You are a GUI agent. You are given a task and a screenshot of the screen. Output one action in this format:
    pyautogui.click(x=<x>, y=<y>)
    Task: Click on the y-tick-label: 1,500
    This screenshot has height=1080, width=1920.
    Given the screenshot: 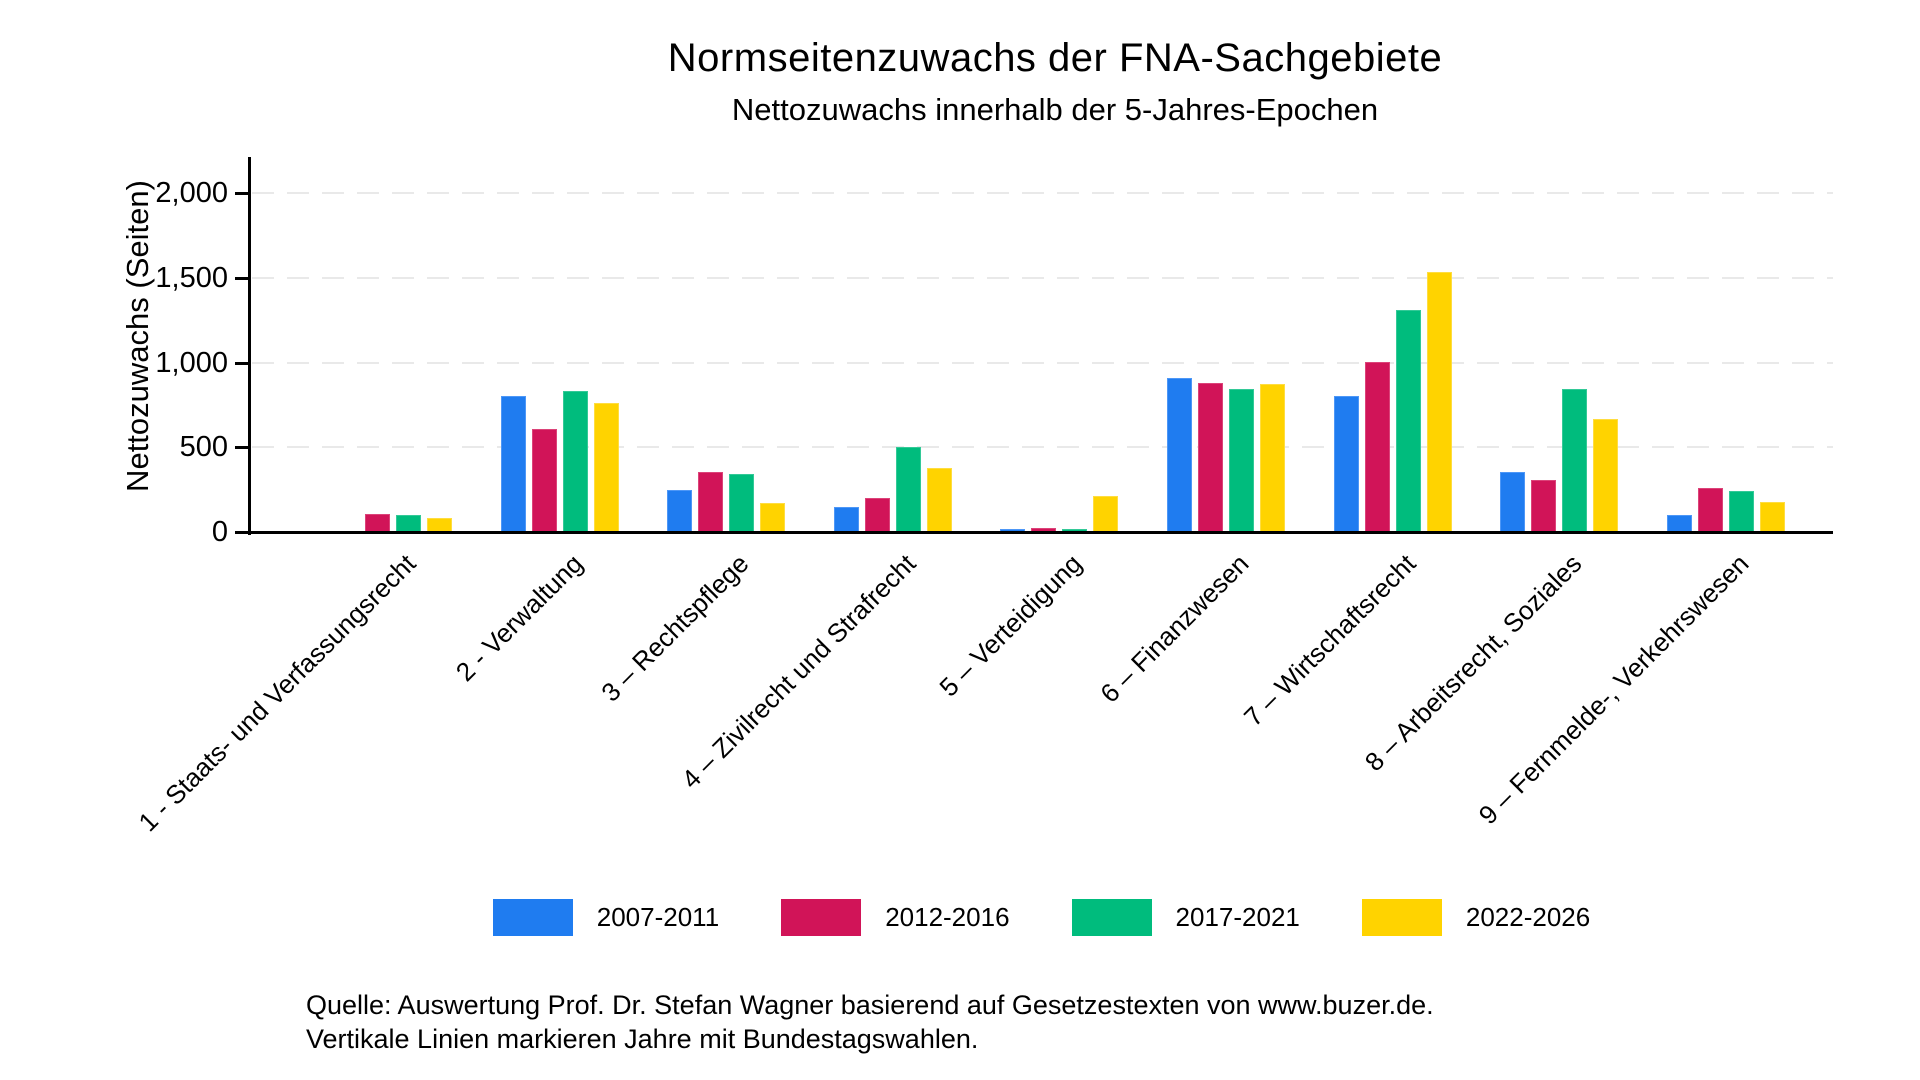 What is the action you would take?
    pyautogui.click(x=191, y=277)
    